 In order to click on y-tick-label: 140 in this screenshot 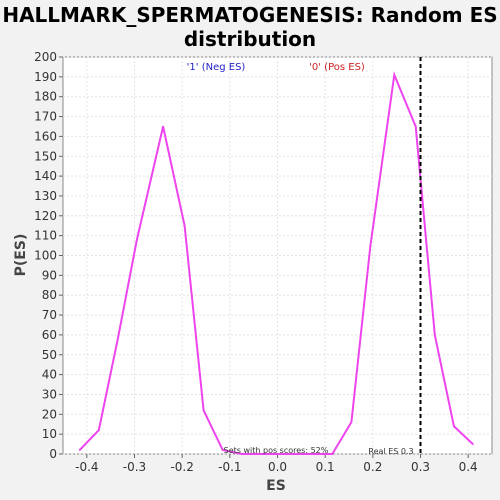, I will do `click(45, 176)`.